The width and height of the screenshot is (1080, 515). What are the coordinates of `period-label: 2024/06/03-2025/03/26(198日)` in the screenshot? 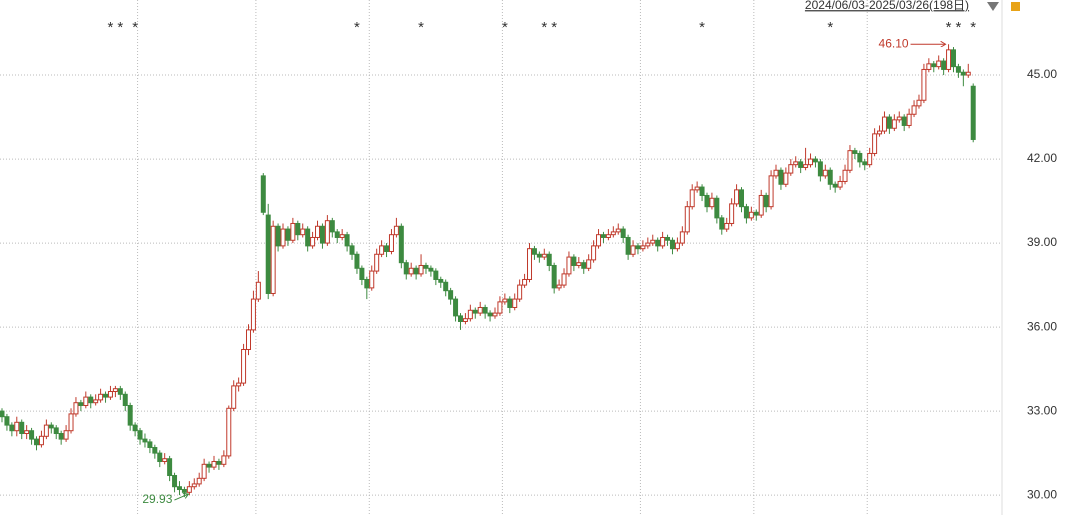 It's located at (887, 6).